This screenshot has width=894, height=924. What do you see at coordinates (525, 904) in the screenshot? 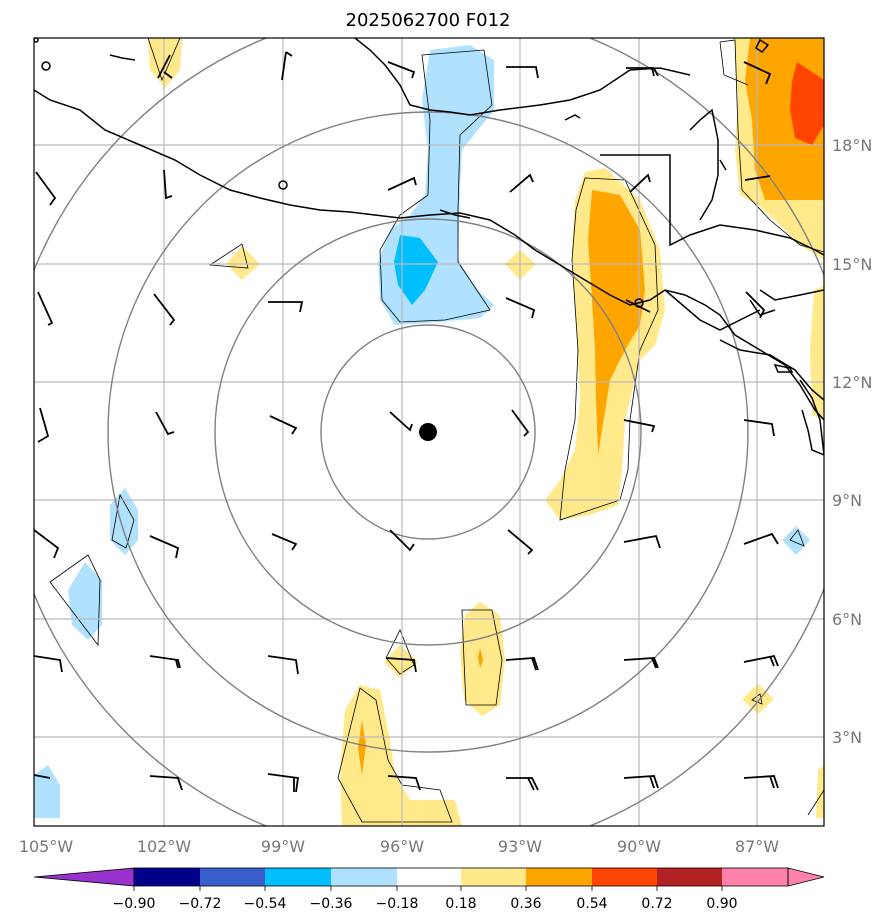
I see `colorbar-tick-label: 0.36` at bounding box center [525, 904].